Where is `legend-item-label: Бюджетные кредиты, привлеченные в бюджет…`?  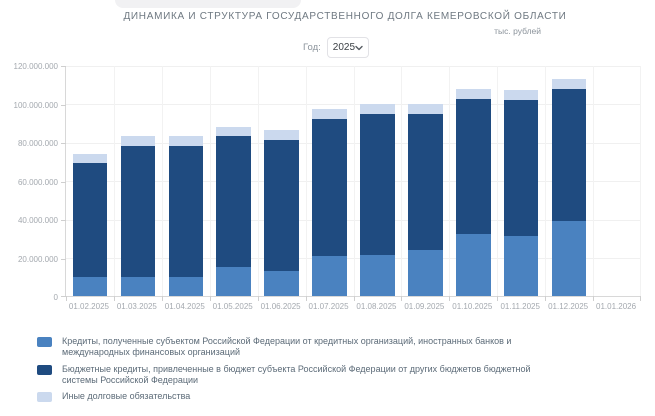
legend-item-label: Бюджетные кредиты, привлеченные в бюджет… is located at coordinates (296, 374).